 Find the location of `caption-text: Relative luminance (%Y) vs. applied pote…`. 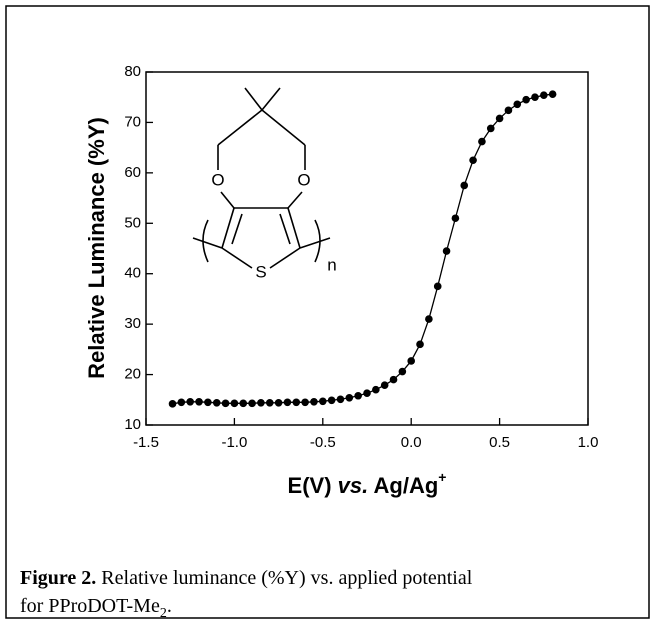

caption-text: Relative luminance (%Y) vs. applied pote… is located at coordinates (286, 578).